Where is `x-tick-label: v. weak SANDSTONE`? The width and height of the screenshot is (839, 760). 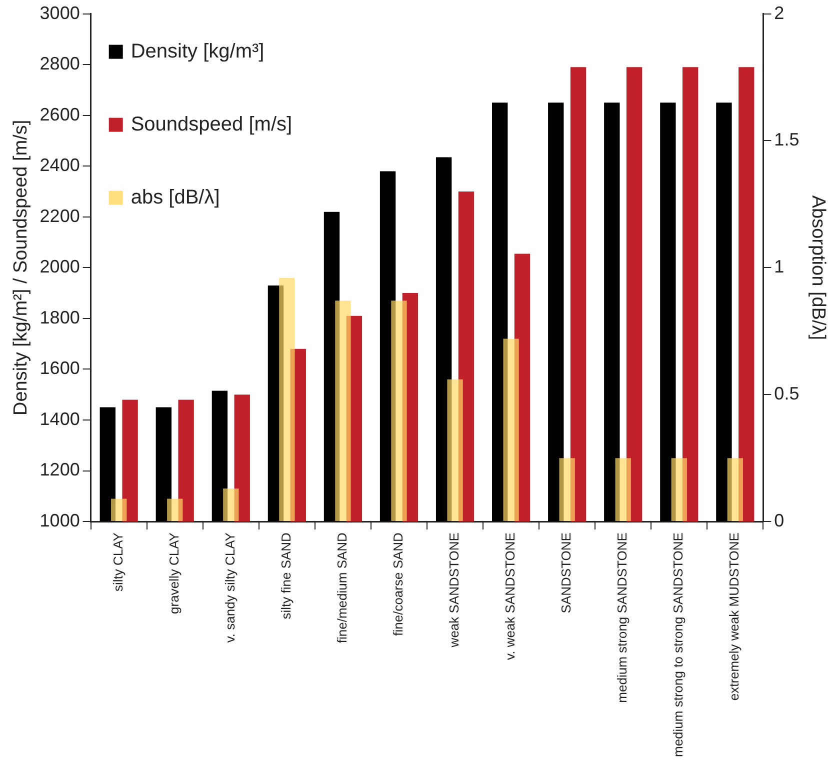
x-tick-label: v. weak SANDSTONE is located at coordinates (510, 596).